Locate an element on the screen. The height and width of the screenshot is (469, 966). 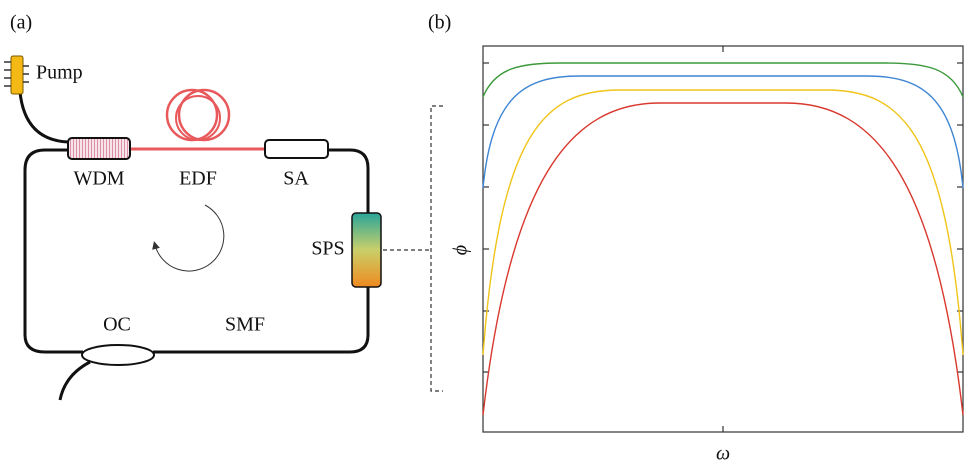
component-label: OC is located at coordinates (117, 325).